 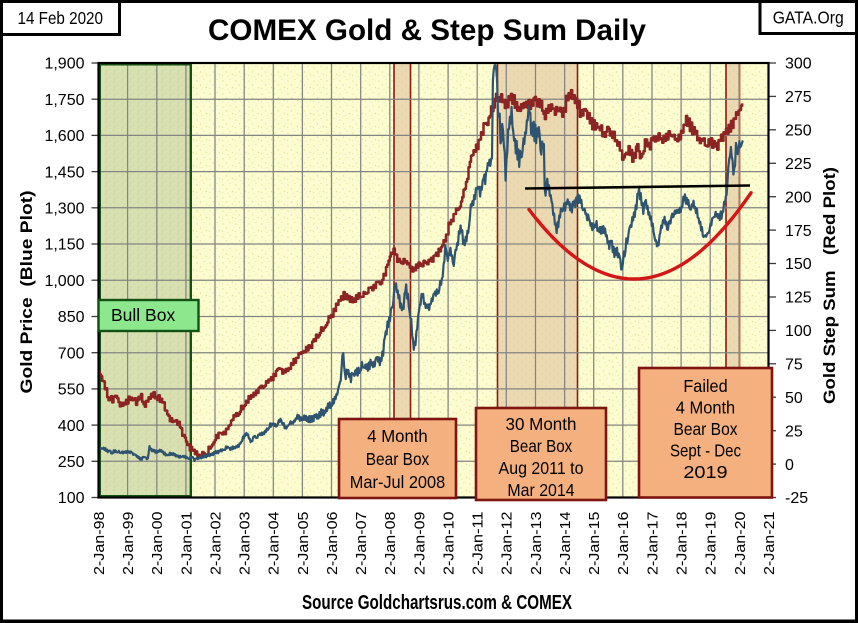 I want to click on svg-text: 1,600, so click(x=64, y=136).